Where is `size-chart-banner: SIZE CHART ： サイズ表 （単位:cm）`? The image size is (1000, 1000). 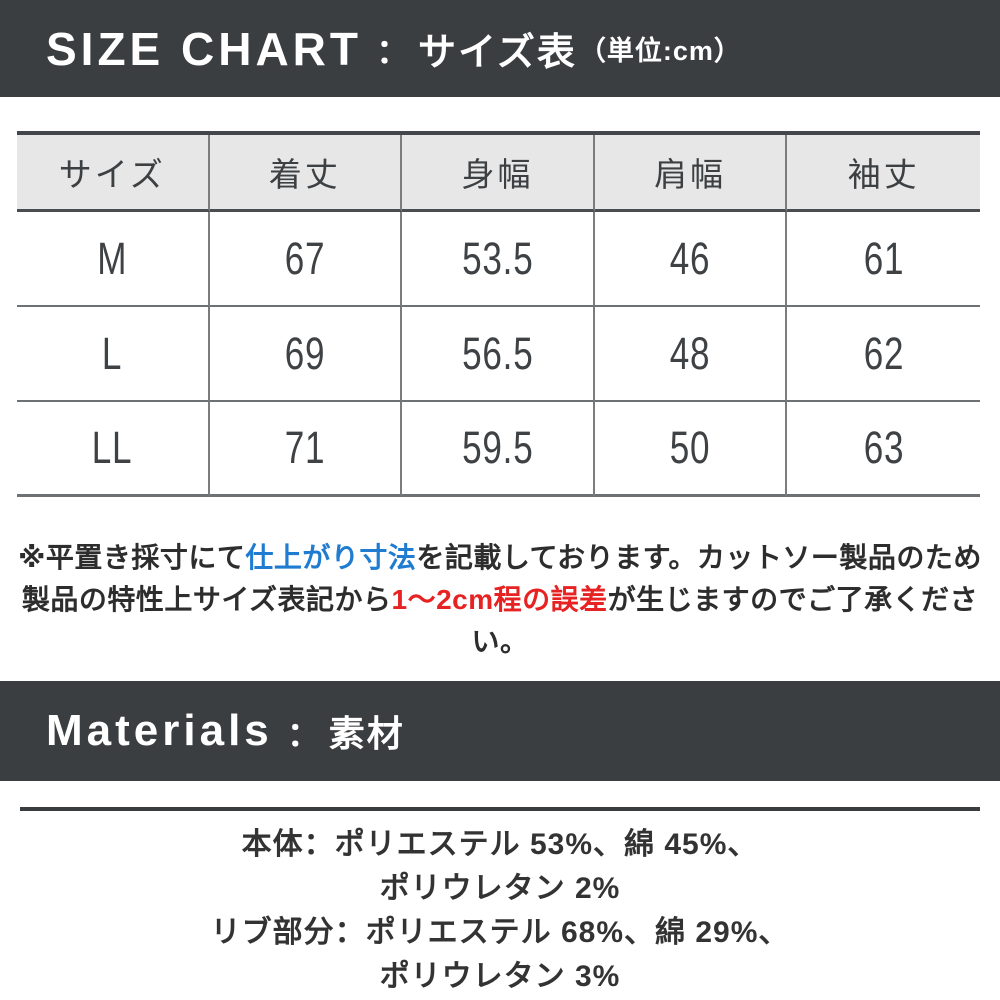
size-chart-banner: SIZE CHART ： サイズ表 （単位:cm） is located at coordinates (500, 48).